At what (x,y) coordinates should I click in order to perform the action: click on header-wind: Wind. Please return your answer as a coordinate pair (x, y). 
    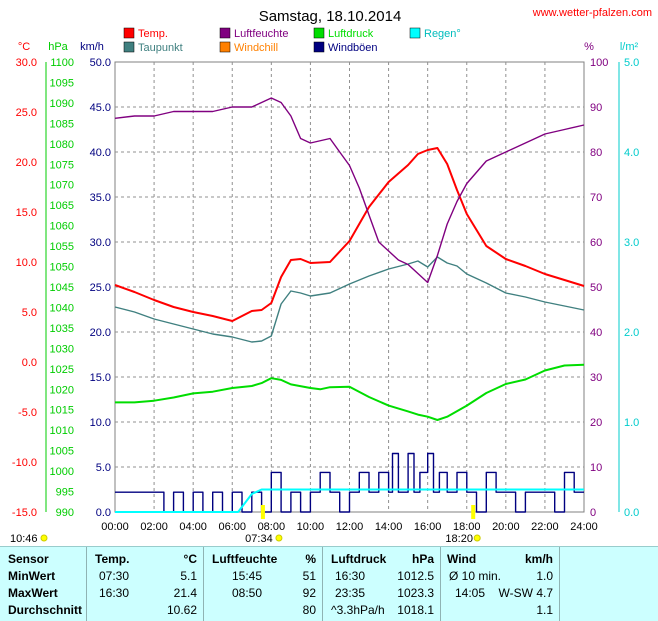
    Looking at the image, I should click on (462, 559).